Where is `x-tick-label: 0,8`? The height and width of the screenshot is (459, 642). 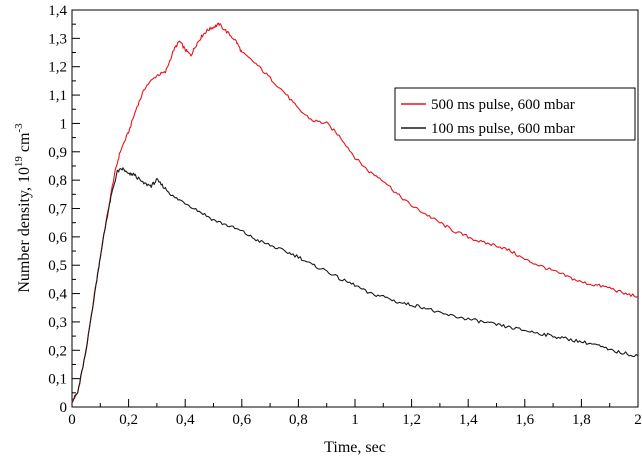 x-tick-label: 0,8 is located at coordinates (298, 420).